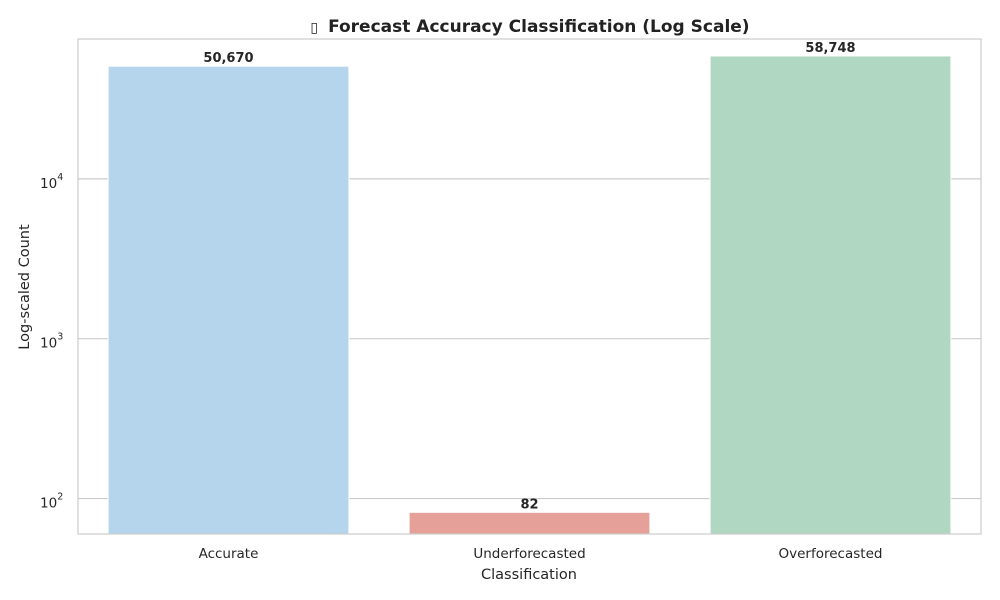 The height and width of the screenshot is (600, 1000). I want to click on data-label-accurate: 50,670, so click(228, 58).